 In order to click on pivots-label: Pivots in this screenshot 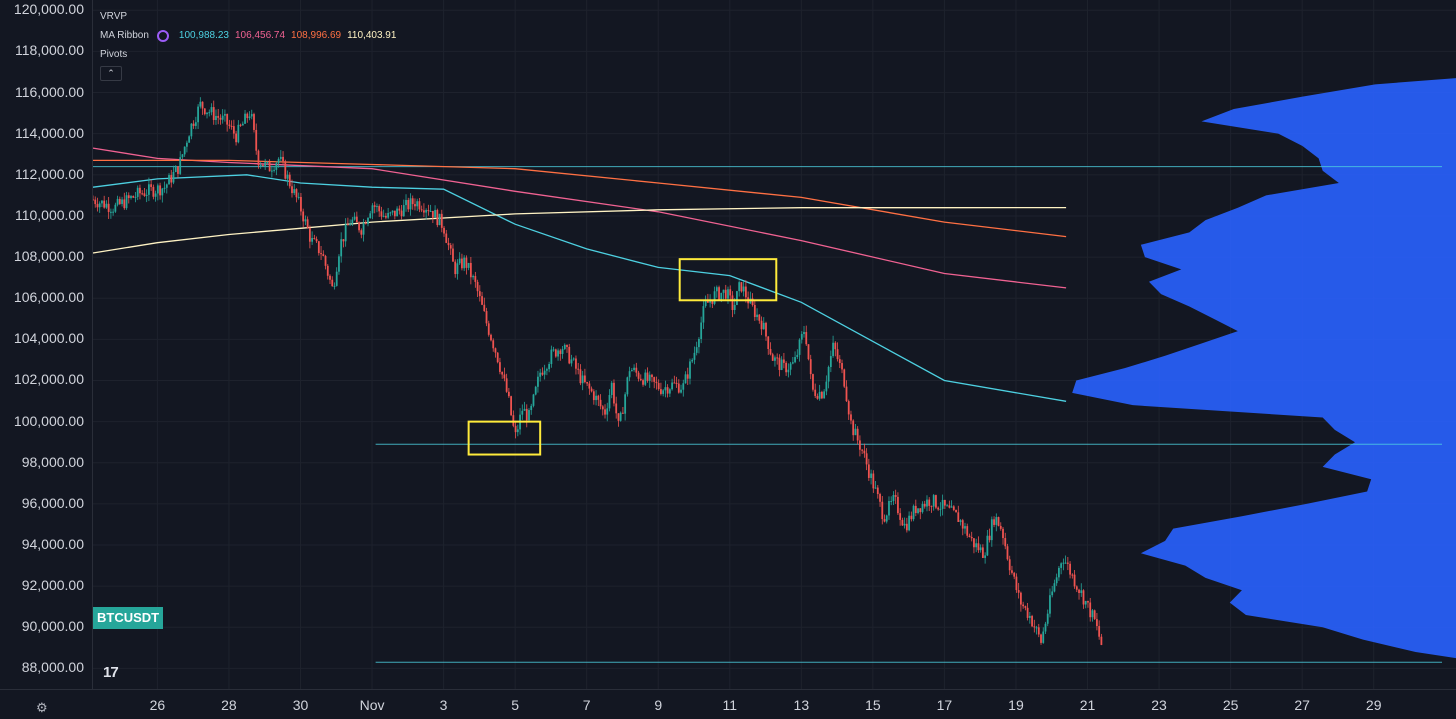, I will do `click(114, 54)`.